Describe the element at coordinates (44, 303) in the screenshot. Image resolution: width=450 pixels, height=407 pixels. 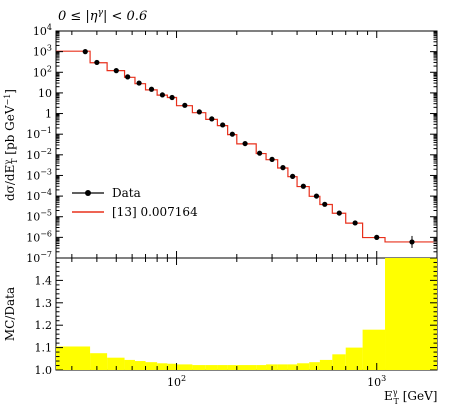
I see `ratio-y-tick-label: 1.3` at that location.